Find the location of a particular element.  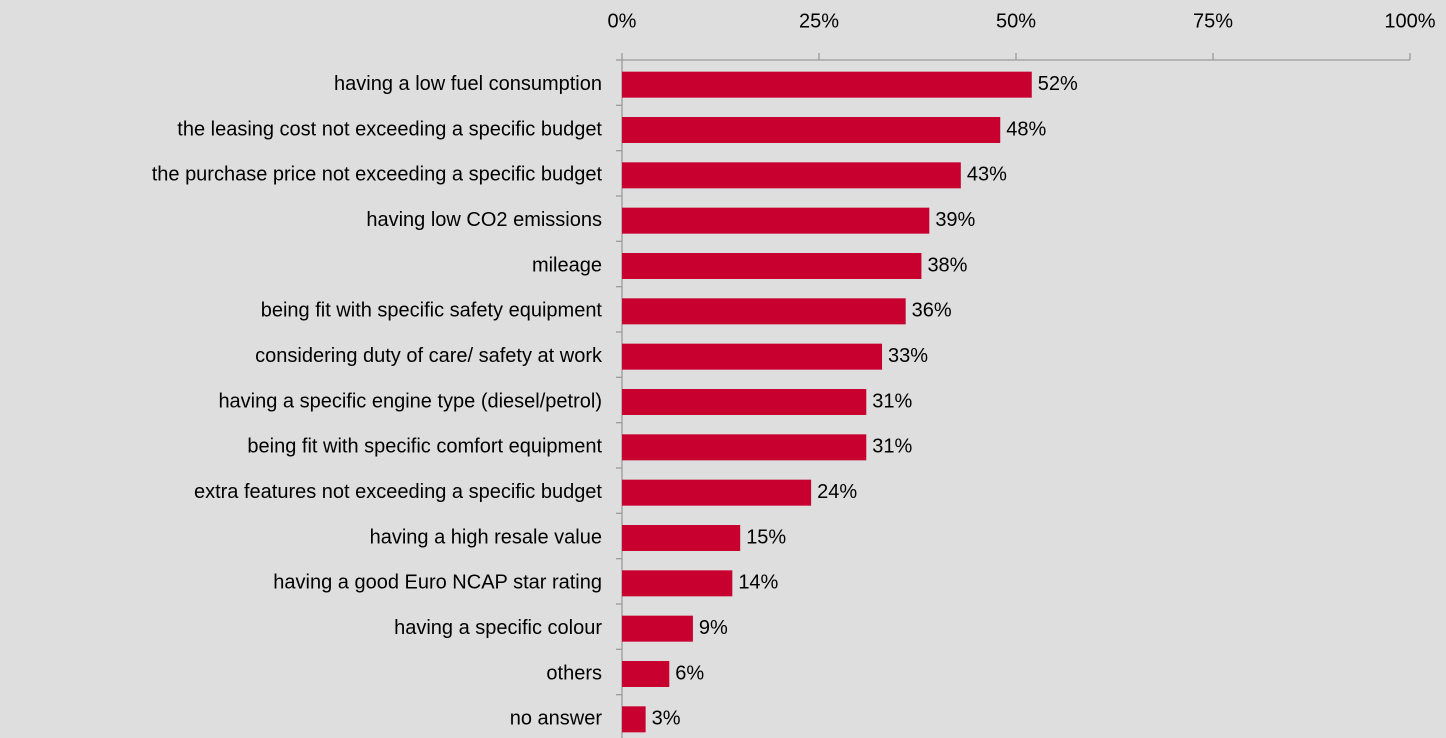

x-tick-label: 75% is located at coordinates (1213, 21).